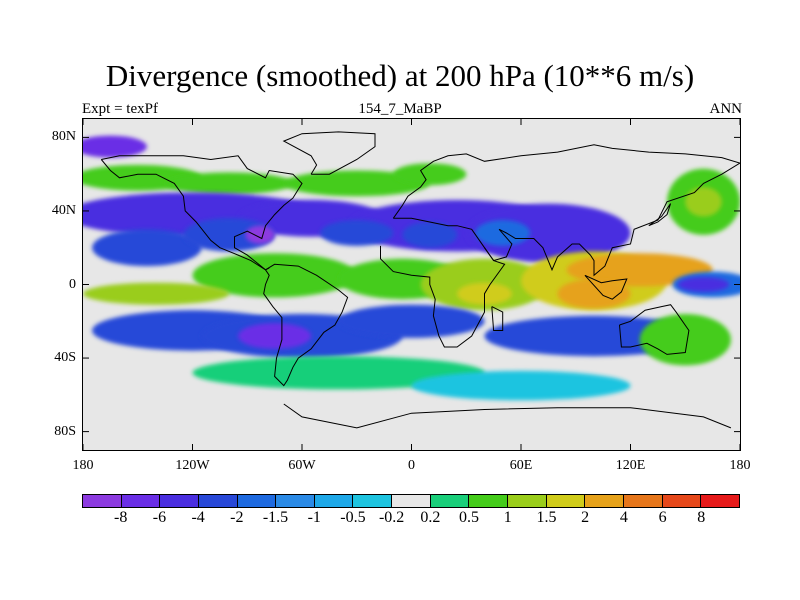 The width and height of the screenshot is (800, 600). Describe the element at coordinates (63, 210) in the screenshot. I see `y-tick-label: 40N` at that location.